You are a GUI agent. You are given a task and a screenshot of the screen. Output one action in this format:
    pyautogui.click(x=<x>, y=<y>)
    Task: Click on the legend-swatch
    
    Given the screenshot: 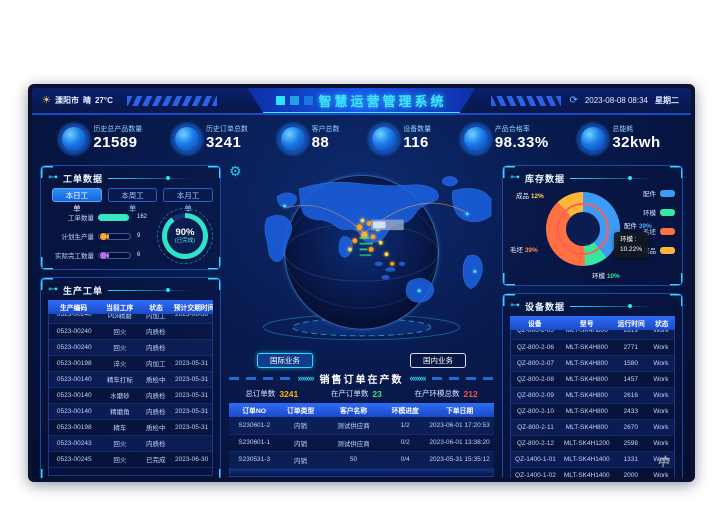 What is the action you would take?
    pyautogui.click(x=667, y=231)
    